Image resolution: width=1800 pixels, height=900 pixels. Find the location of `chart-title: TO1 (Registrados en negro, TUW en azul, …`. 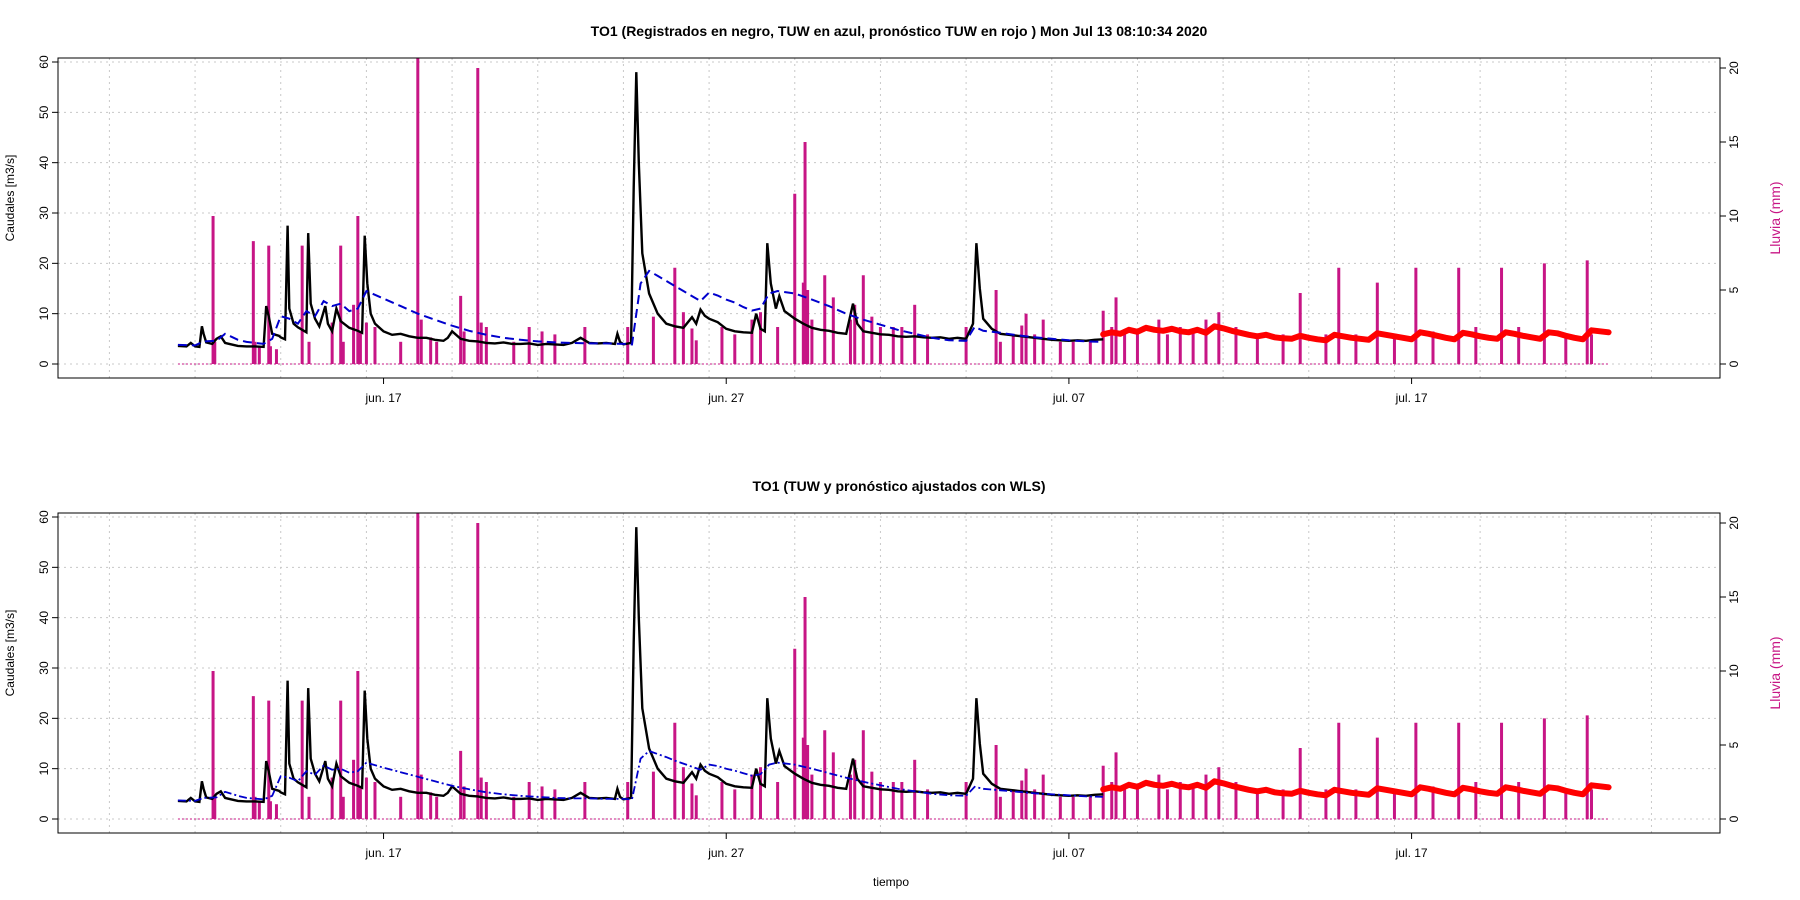

chart-title: TO1 (Registrados en negro, TUW en azul, … is located at coordinates (899, 31).